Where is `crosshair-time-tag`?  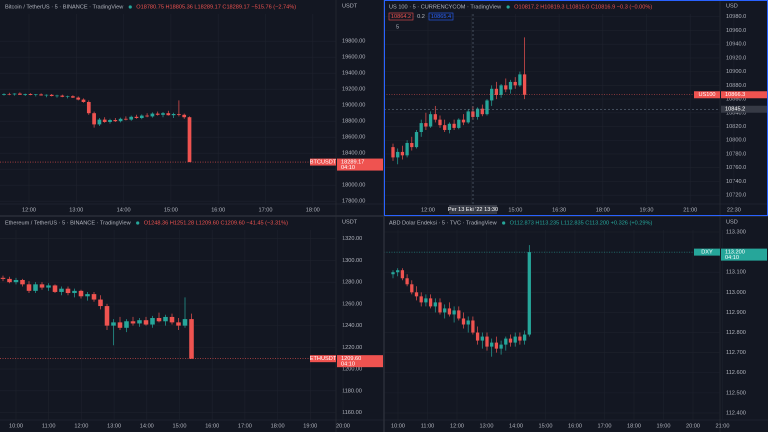 crosshair-time-tag is located at coordinates (473, 209).